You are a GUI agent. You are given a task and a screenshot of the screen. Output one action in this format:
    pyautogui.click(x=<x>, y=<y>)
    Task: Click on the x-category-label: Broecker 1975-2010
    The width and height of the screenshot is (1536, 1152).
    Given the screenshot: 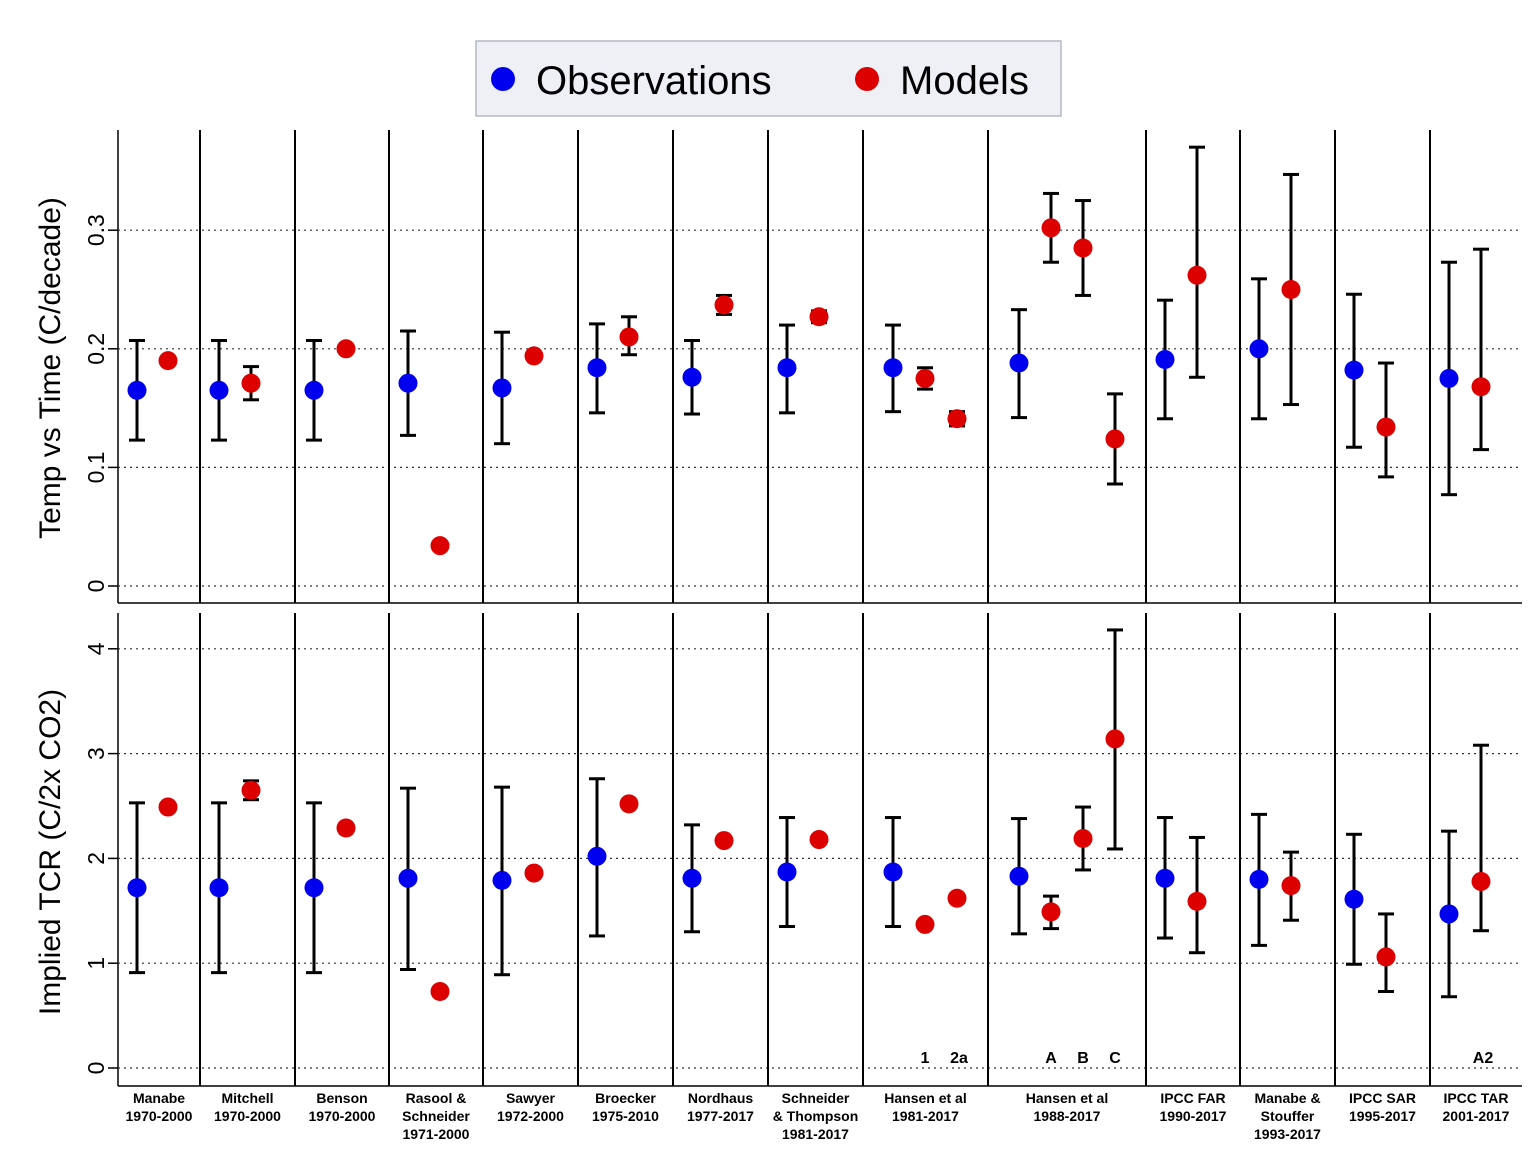 What is the action you would take?
    pyautogui.click(x=625, y=1107)
    